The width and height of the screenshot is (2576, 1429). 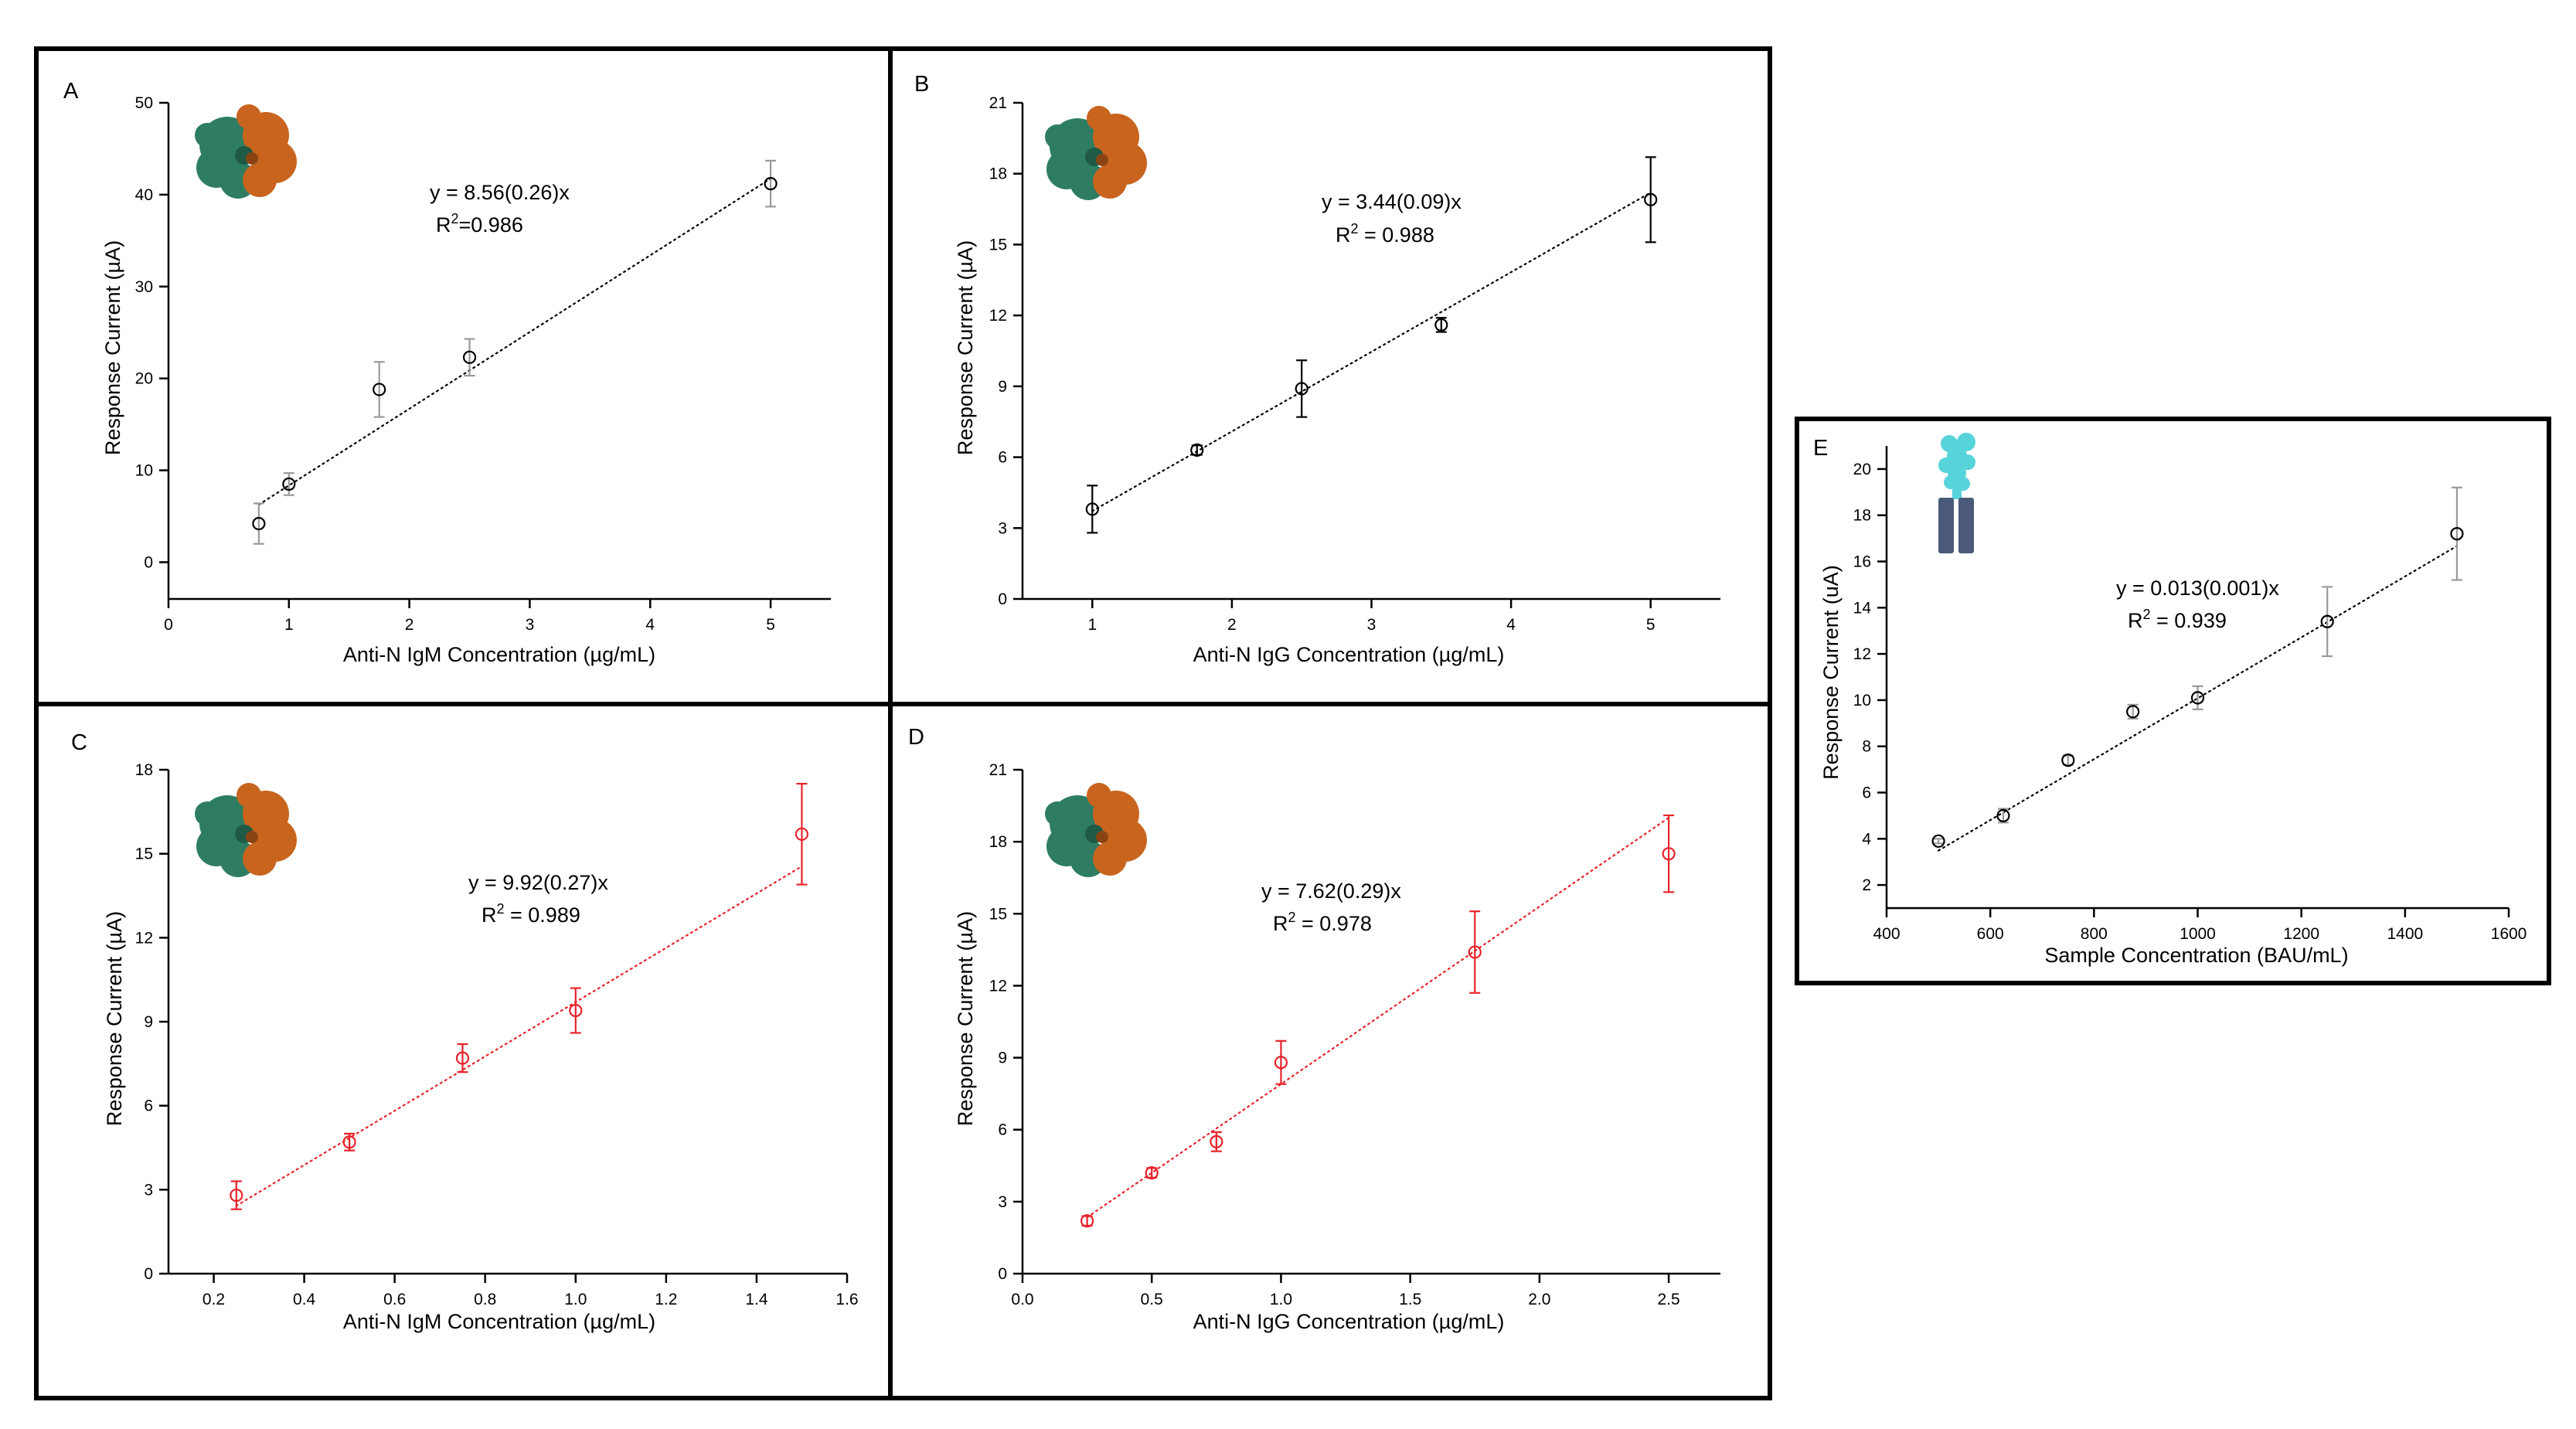 I want to click on panel-d-x-tick-label: 0.5, so click(x=1152, y=1299).